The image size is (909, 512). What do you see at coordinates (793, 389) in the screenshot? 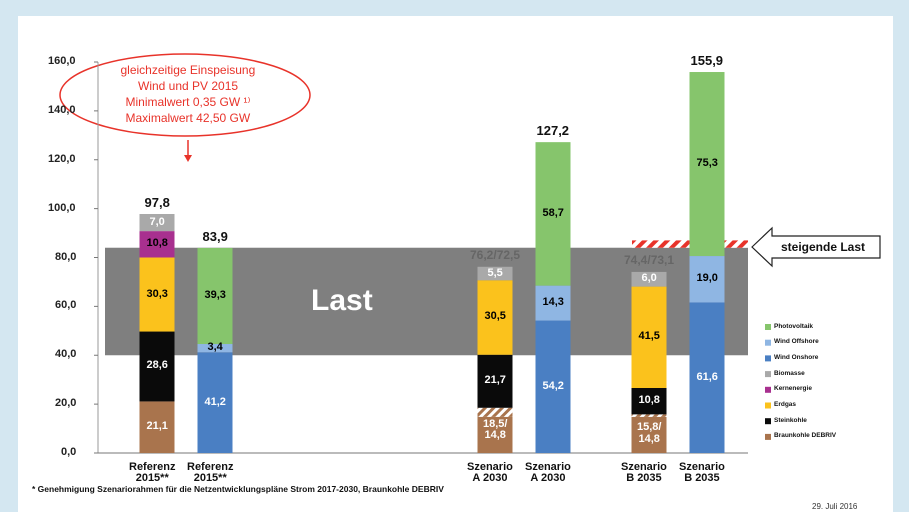
I see `legend-label: Kernenergie` at bounding box center [793, 389].